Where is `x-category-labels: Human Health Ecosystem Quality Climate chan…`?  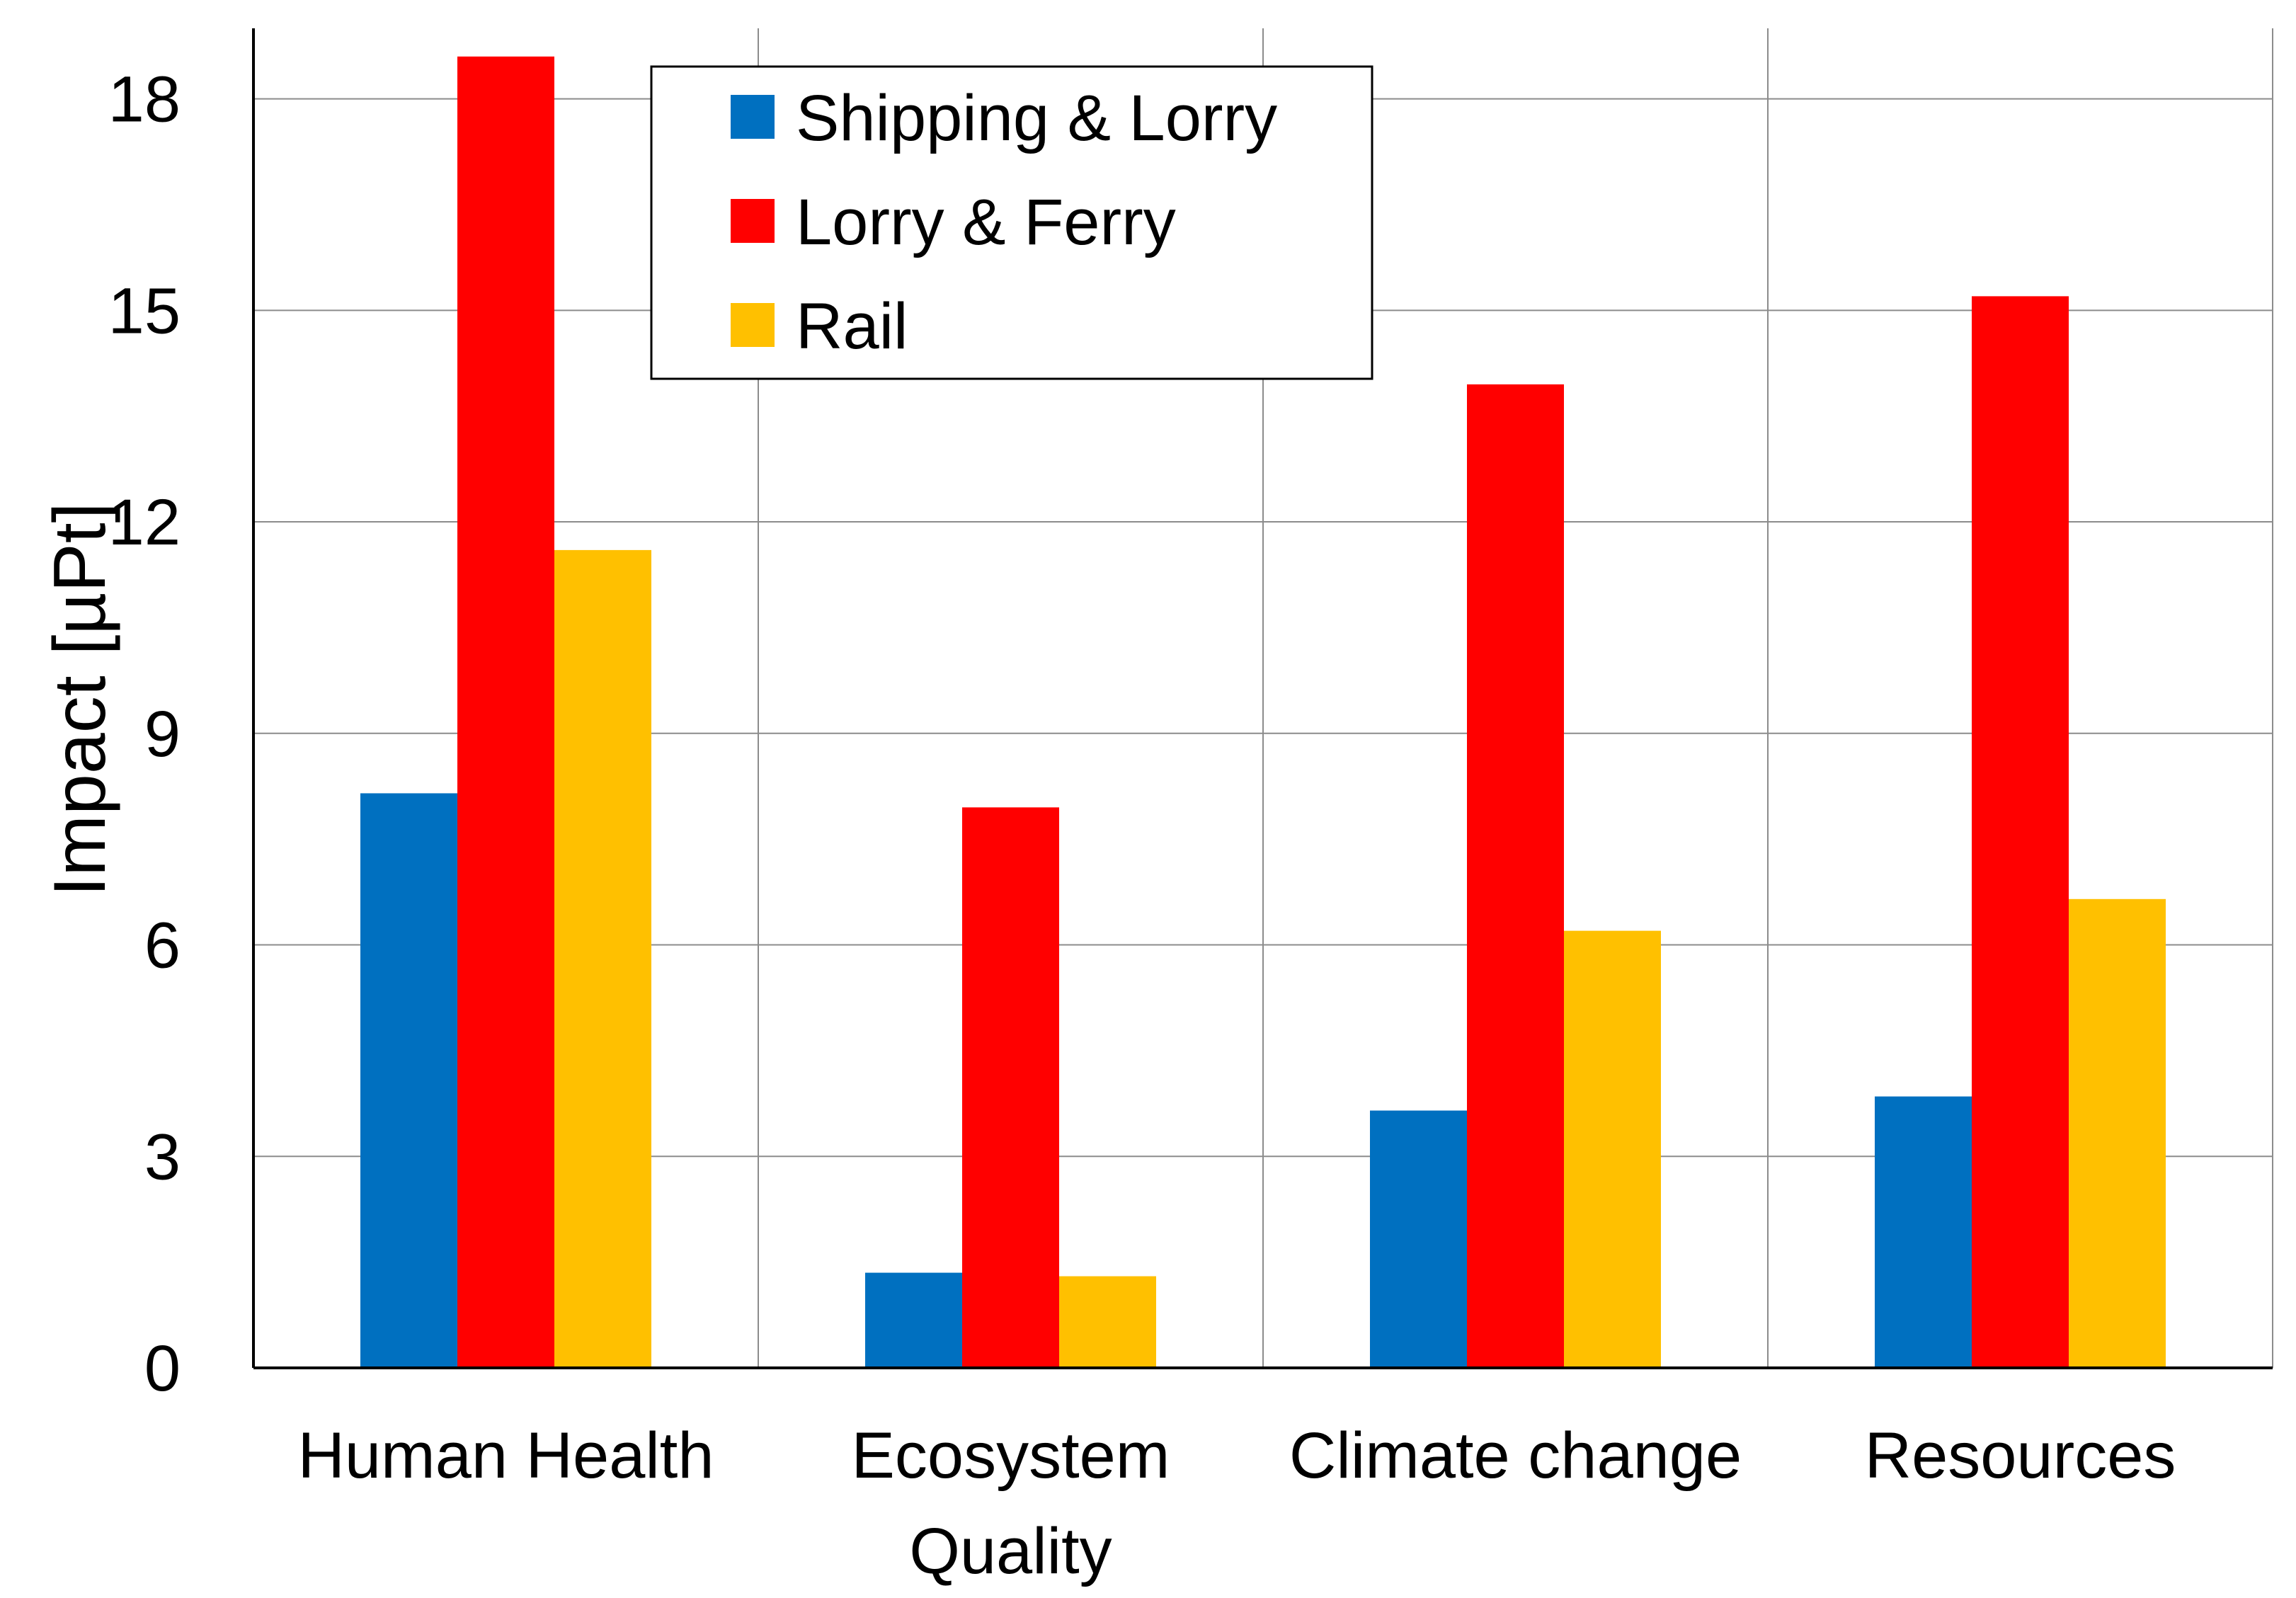 x-category-labels: Human Health Ecosystem Quality Climate chan… is located at coordinates (1236, 1503).